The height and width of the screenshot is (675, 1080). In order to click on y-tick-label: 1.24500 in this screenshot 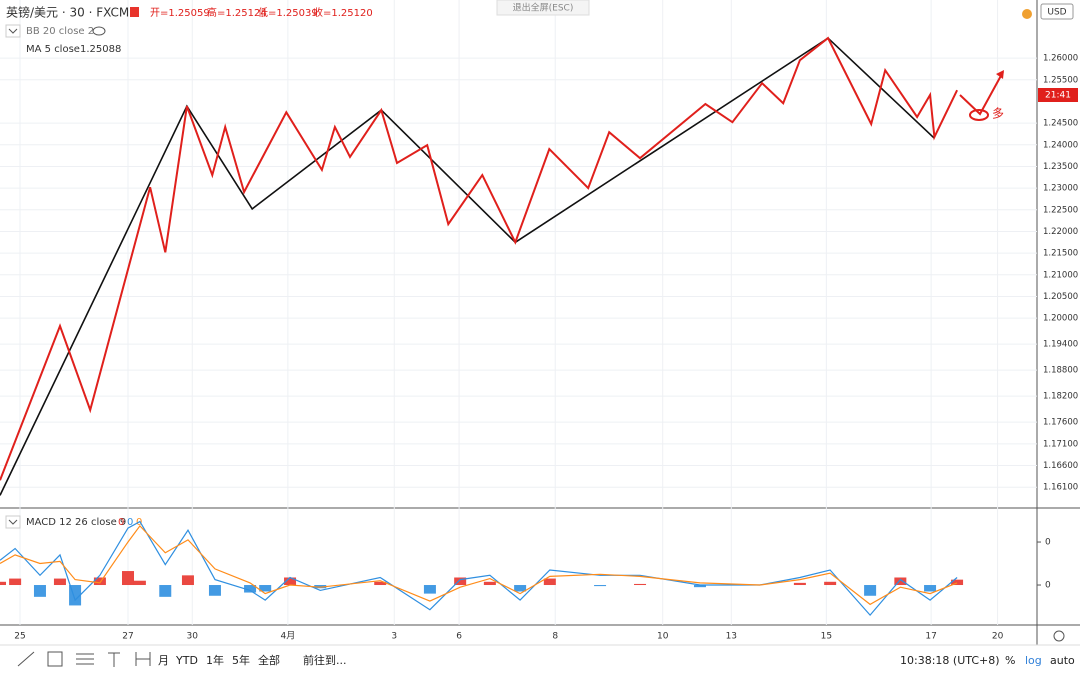, I will do `click(1060, 124)`.